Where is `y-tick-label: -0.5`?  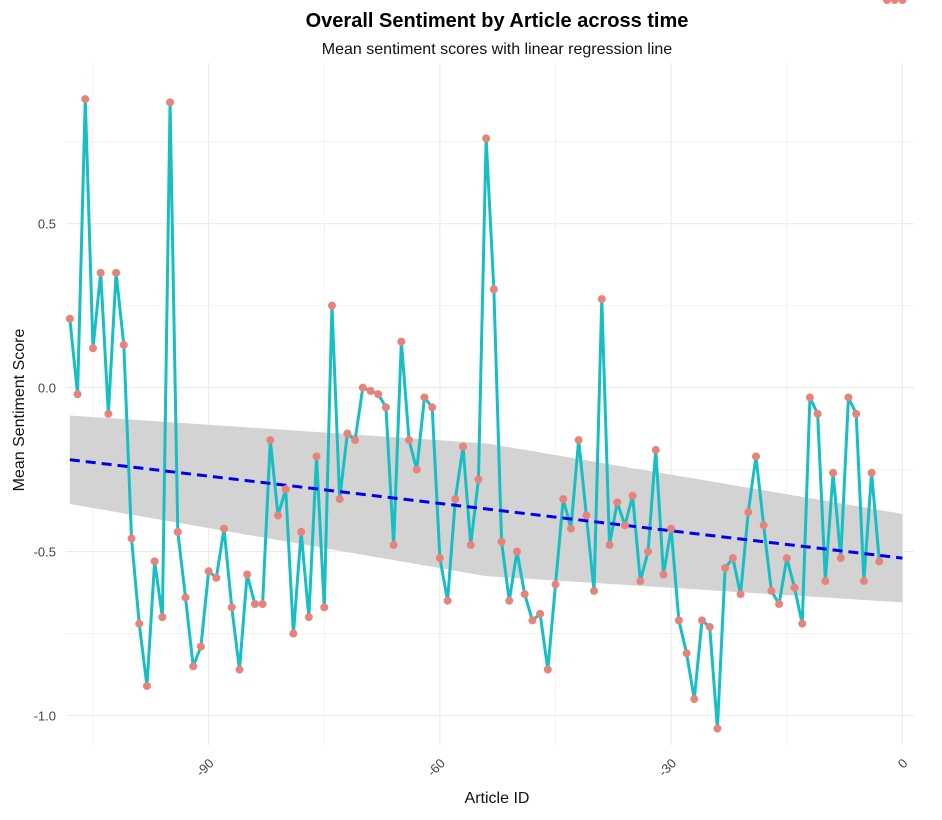
y-tick-label: -0.5 is located at coordinates (45, 552).